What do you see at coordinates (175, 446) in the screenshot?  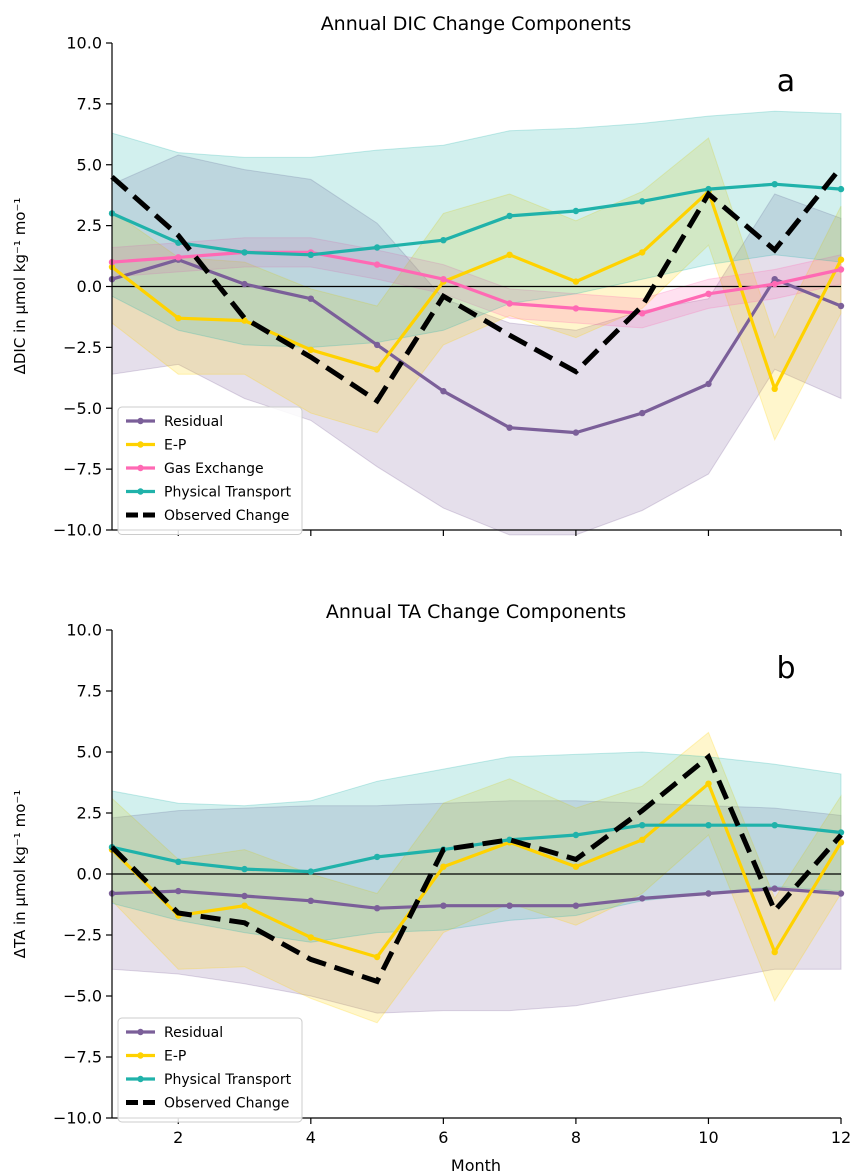 I see `panel-a-legend-label: E-P` at bounding box center [175, 446].